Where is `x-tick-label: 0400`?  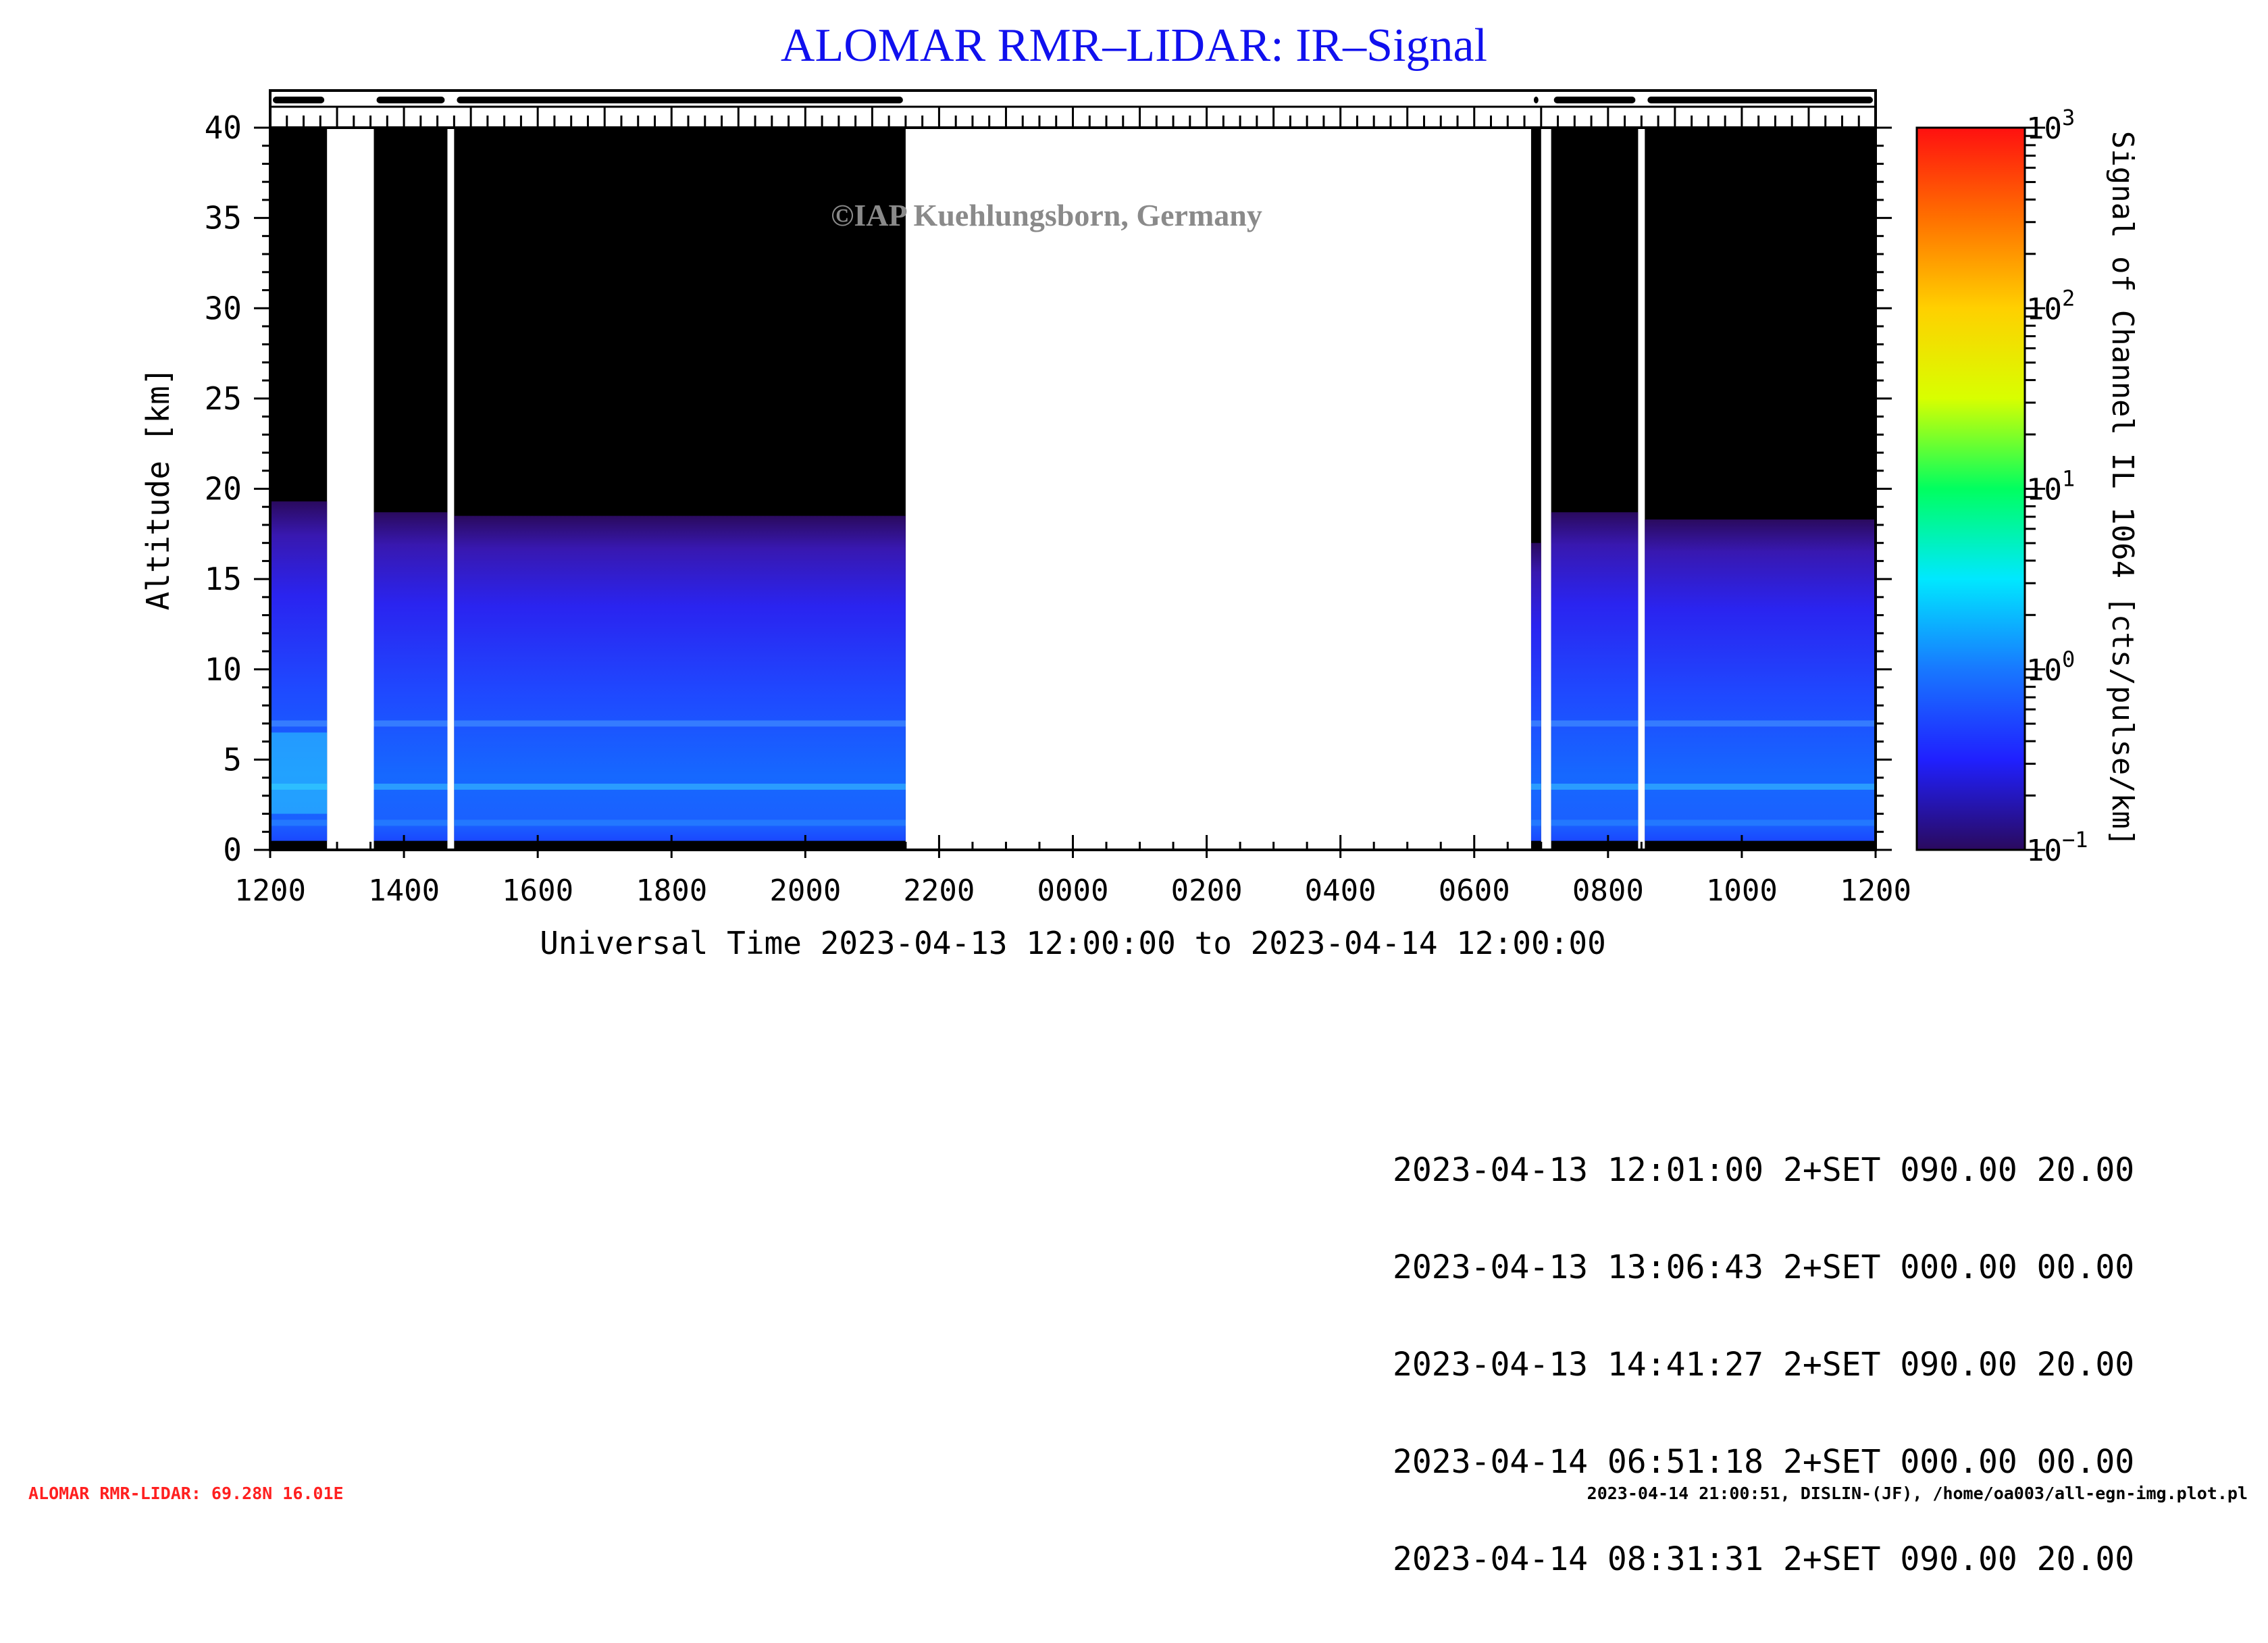
x-tick-label: 0400 is located at coordinates (1340, 891).